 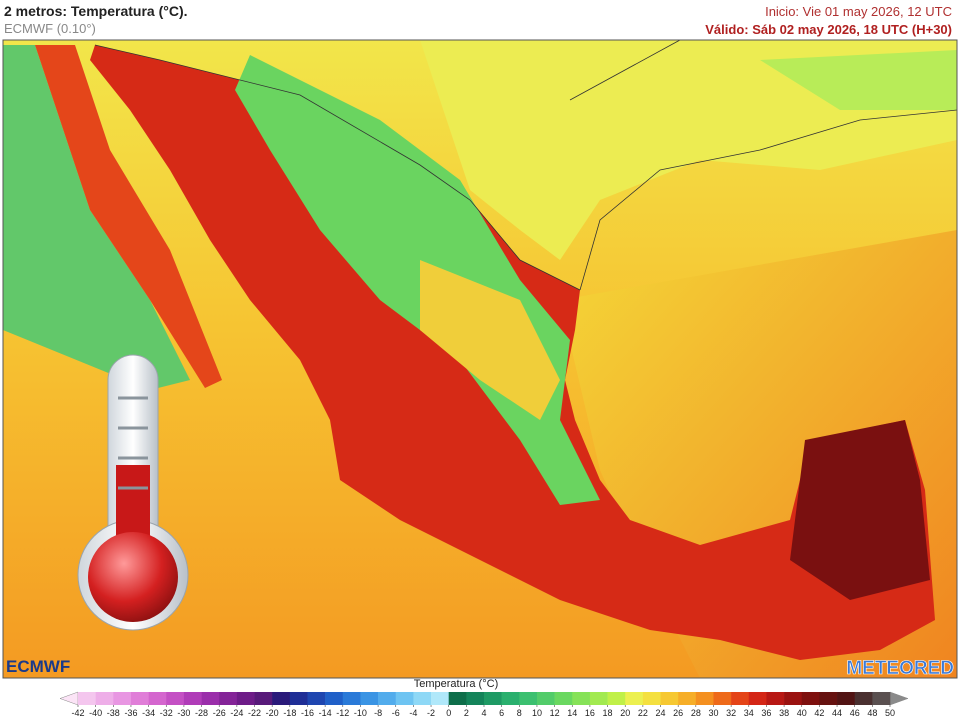 What do you see at coordinates (625, 70) in the screenshot?
I see `state-line` at bounding box center [625, 70].